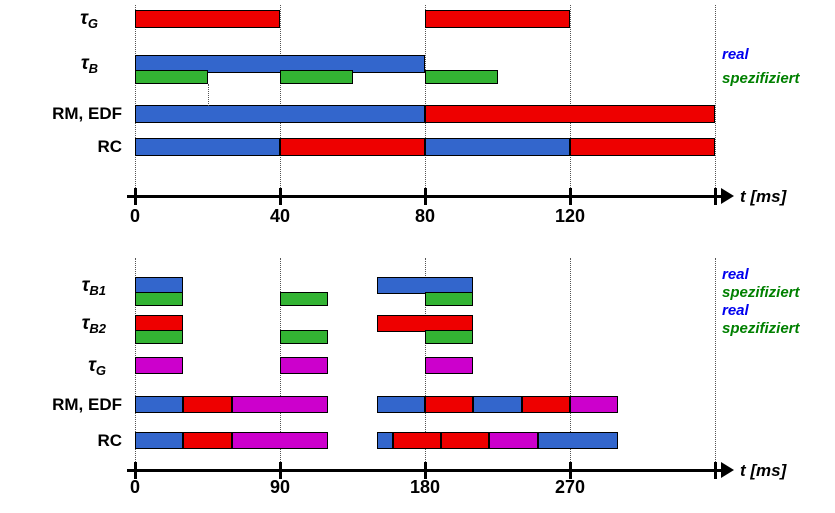 The height and width of the screenshot is (513, 835). Describe the element at coordinates (280, 216) in the screenshot. I see `tick-label: 40` at that location.